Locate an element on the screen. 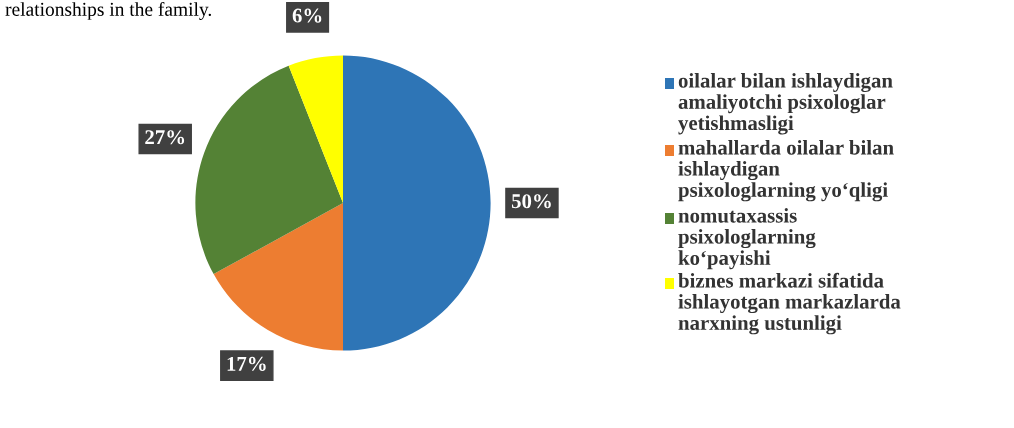 The width and height of the screenshot is (1014, 428). text: relationships in the family. is located at coordinates (108, 11).